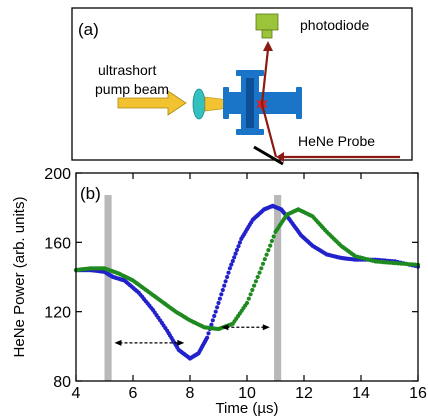 This screenshot has width=428, height=417. Describe the element at coordinates (88, 29) in the screenshot. I see `panel-a-label: (a)` at that location.